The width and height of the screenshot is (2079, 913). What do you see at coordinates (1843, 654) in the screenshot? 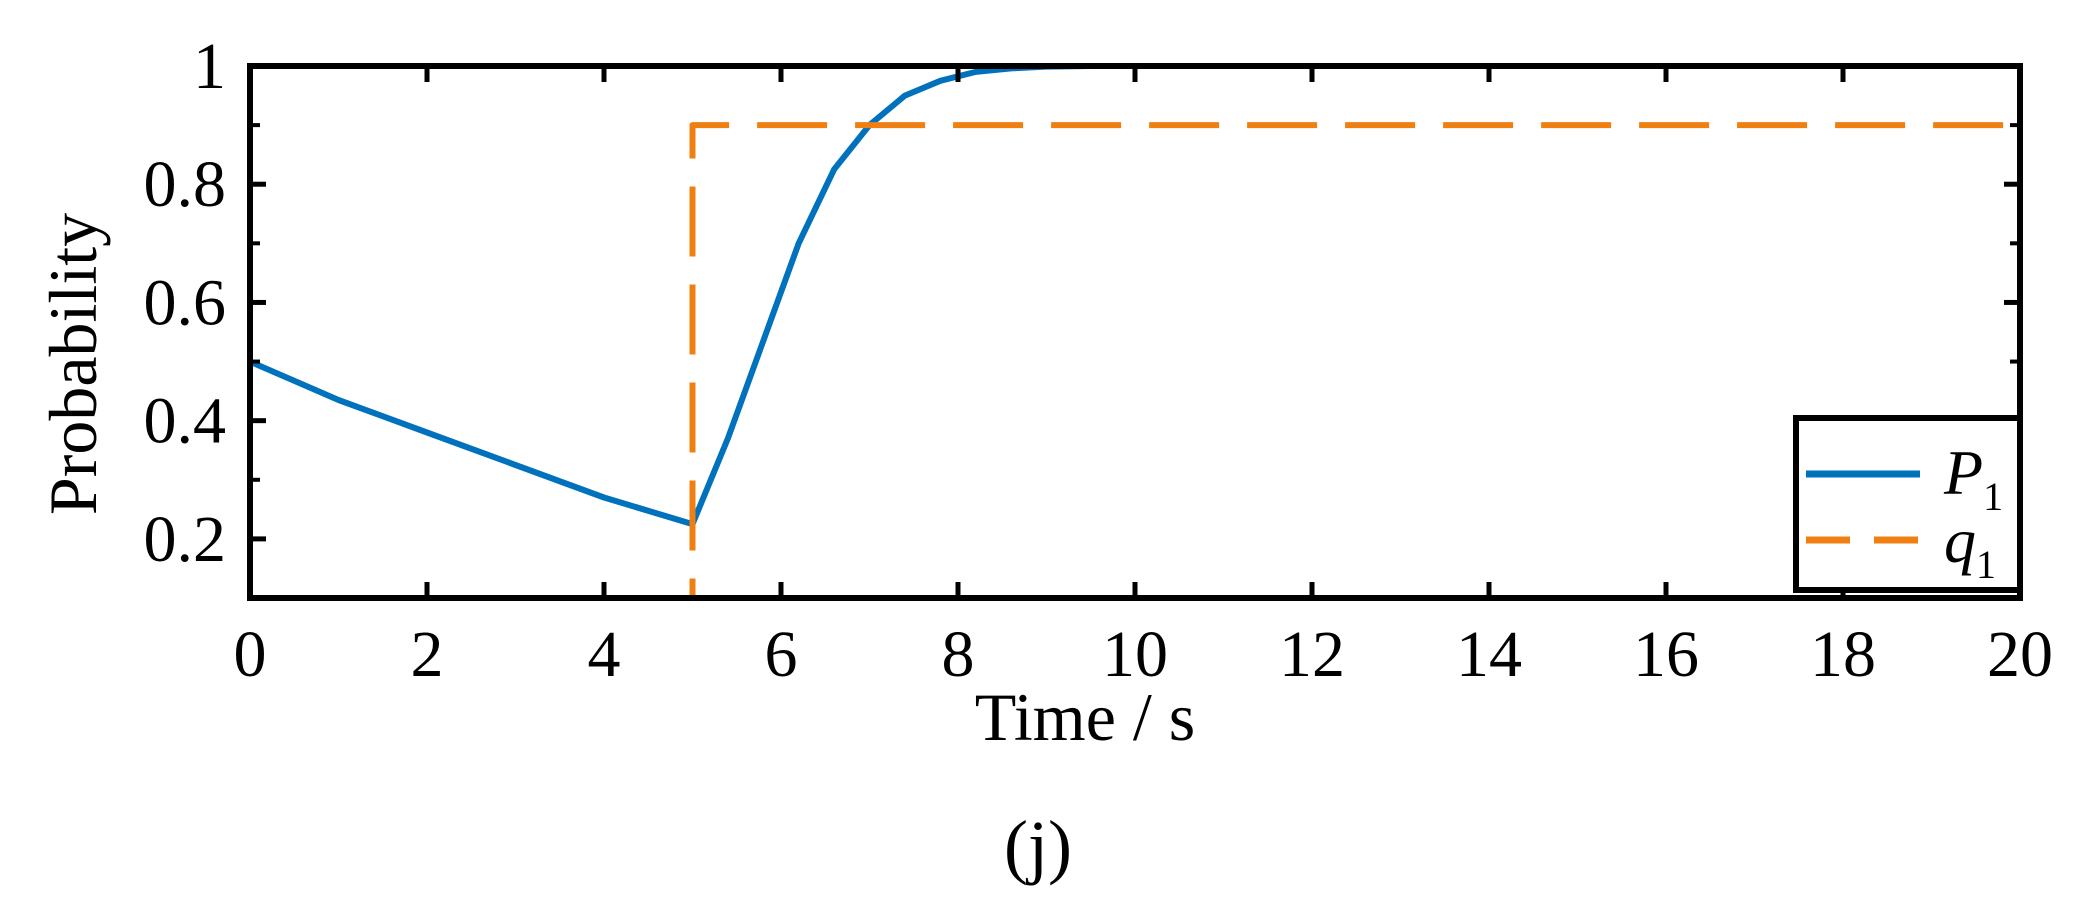
I see `x-tick-label-18: 18` at bounding box center [1843, 654].